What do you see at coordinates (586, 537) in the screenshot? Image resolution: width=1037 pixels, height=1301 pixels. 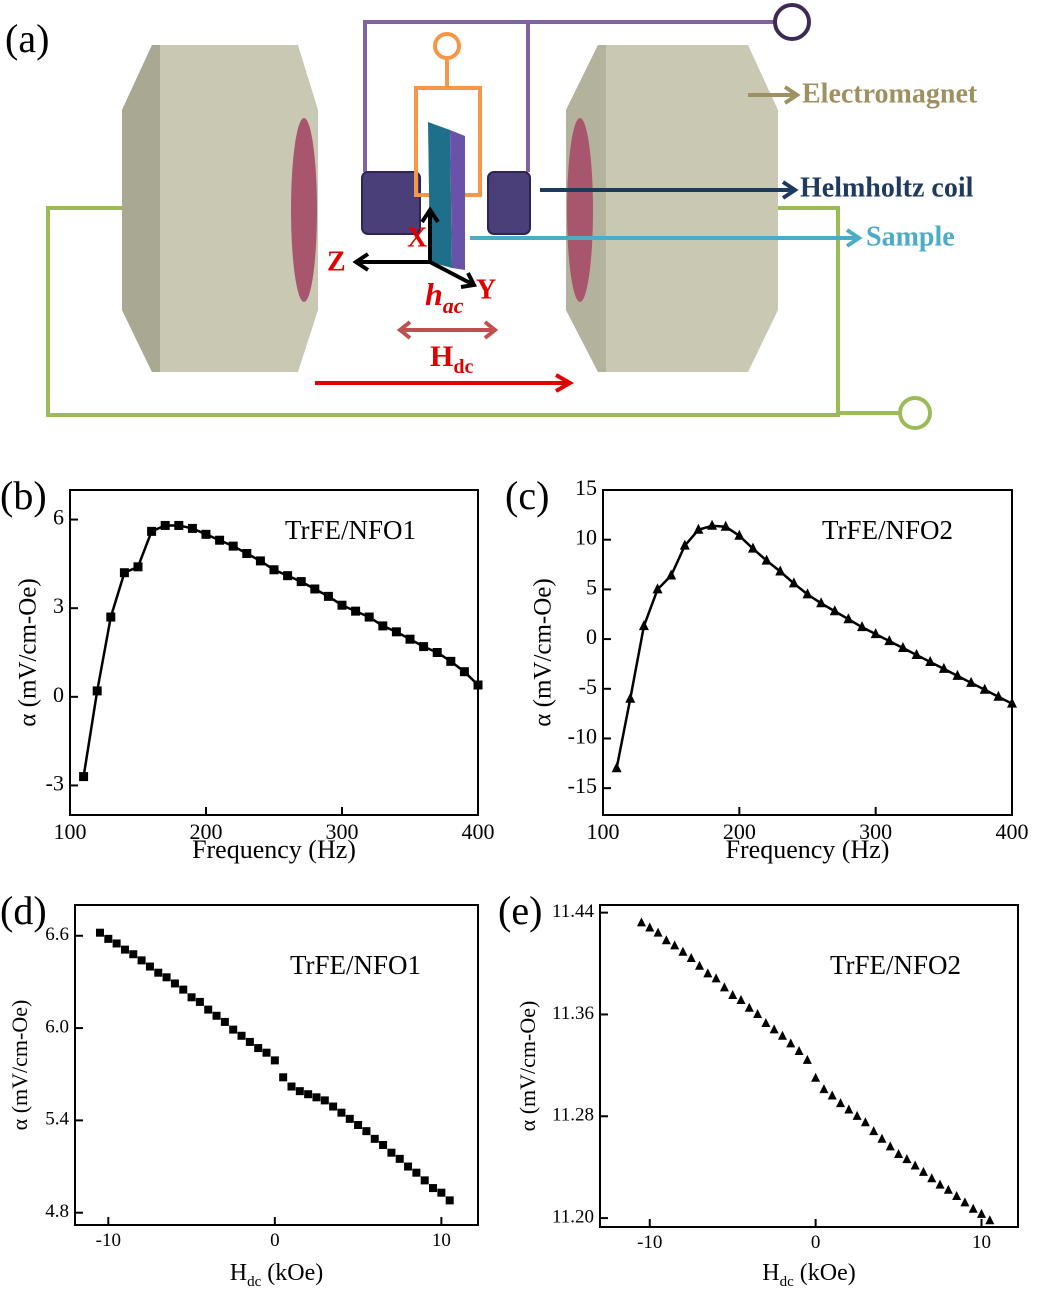 I see `y-tick-label: 10` at bounding box center [586, 537].